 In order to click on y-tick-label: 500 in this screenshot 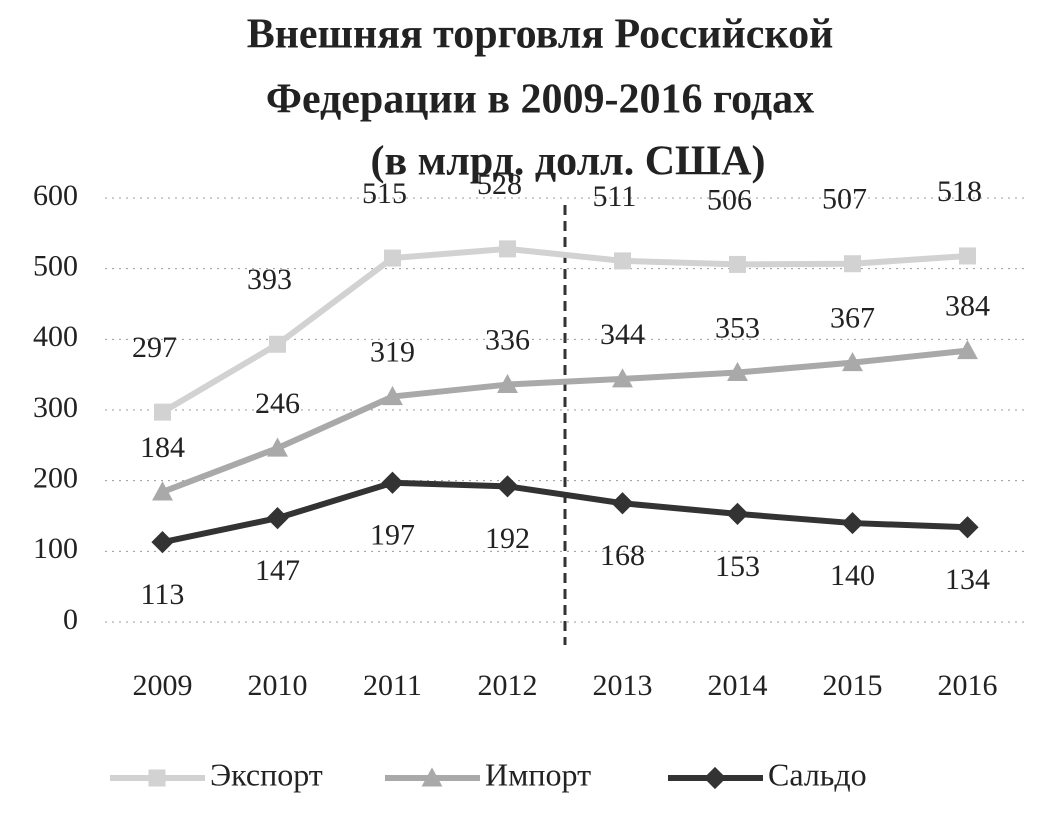, I will do `click(55, 266)`.